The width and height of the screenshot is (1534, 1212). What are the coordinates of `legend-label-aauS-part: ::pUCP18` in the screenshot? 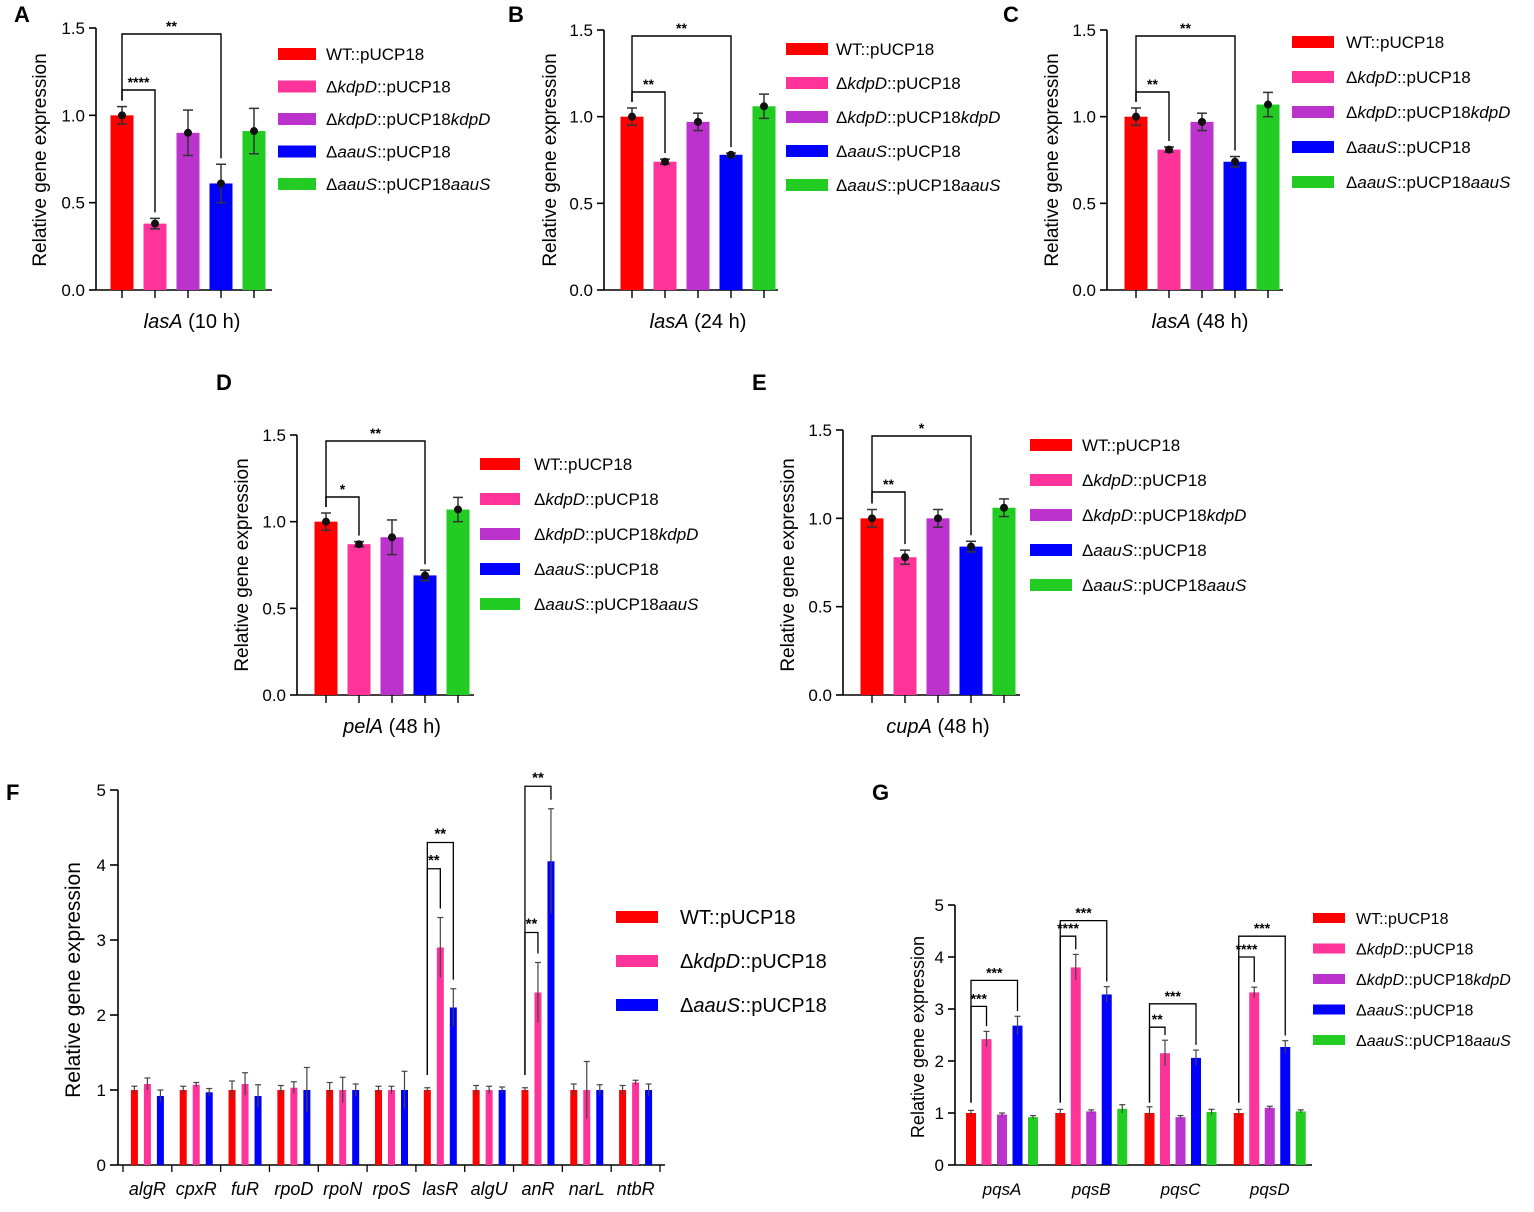 It's located at (1438, 1011).